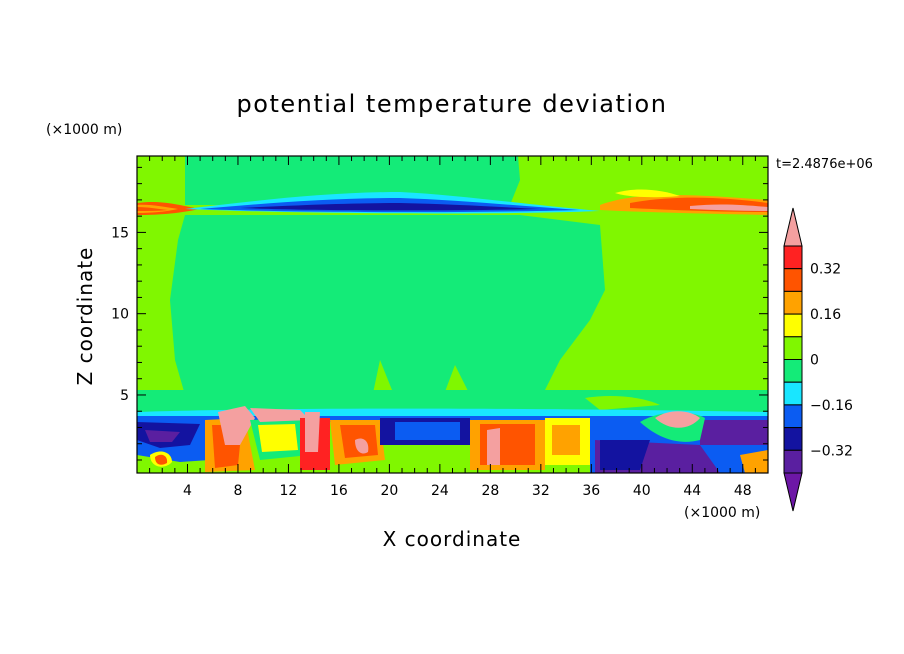  I want to click on y-axis-unit: (×1000 m), so click(84, 130).